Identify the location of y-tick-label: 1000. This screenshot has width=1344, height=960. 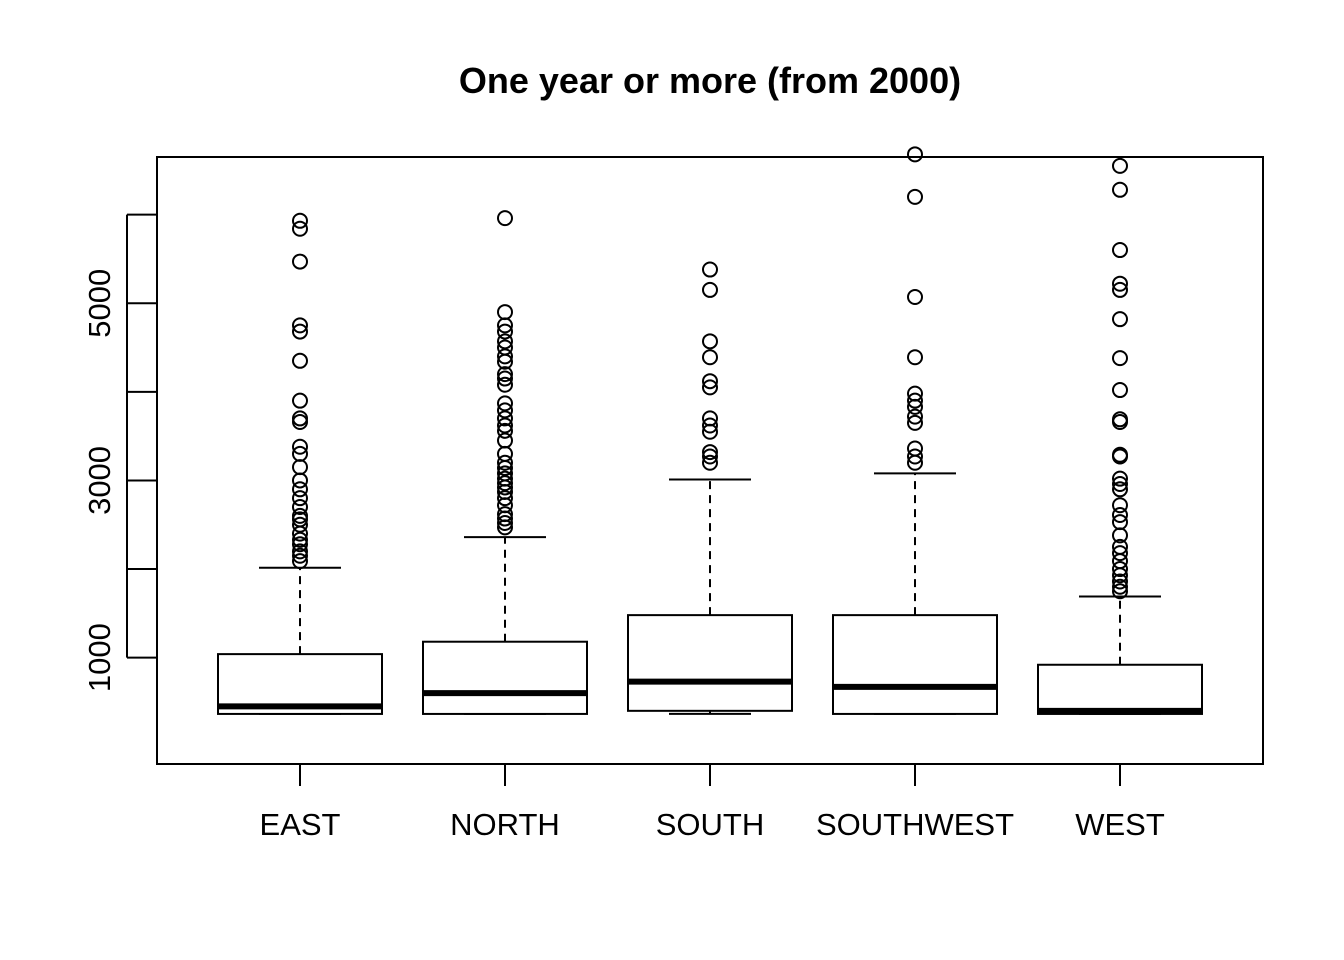
(99, 657).